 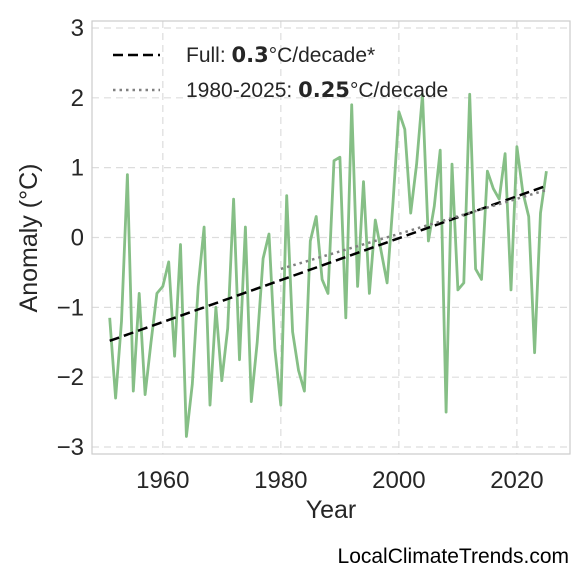 What do you see at coordinates (162, 480) in the screenshot?
I see `x-tick-label: 1960` at bounding box center [162, 480].